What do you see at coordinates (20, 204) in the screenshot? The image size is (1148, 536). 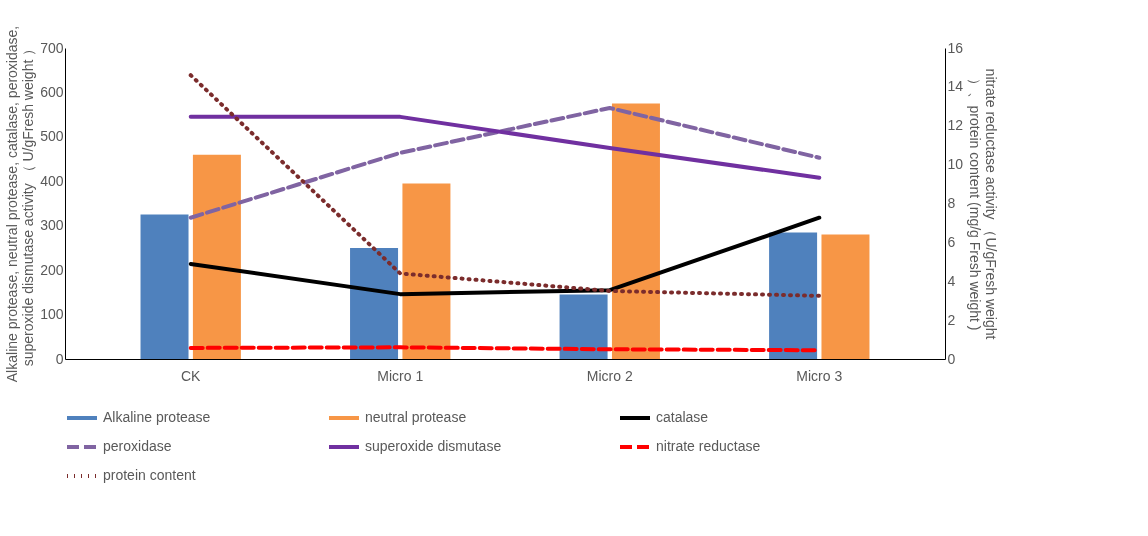 I see `y-axis-title: Alkaline protease, neutral protease, catalase, peroxidase, superoxide dismutase activity （ U/gFresh weight ）` at bounding box center [20, 204].